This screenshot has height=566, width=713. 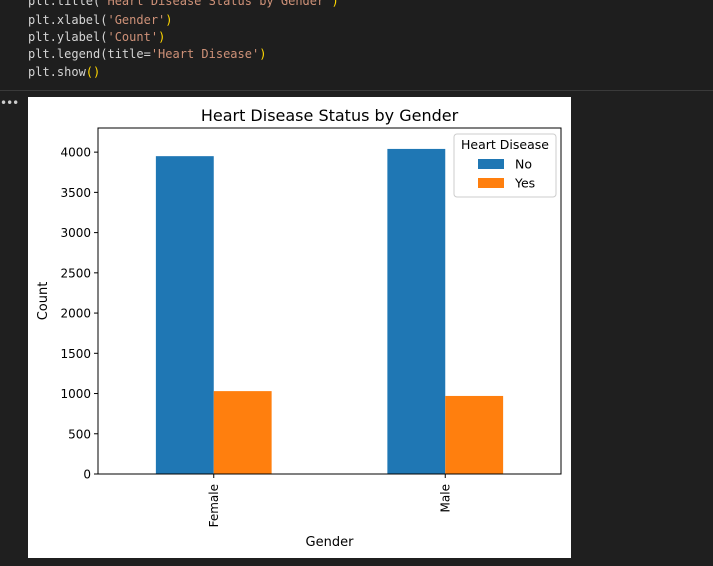 I want to click on code-string-token: 'Heart Disease', so click(x=205, y=54).